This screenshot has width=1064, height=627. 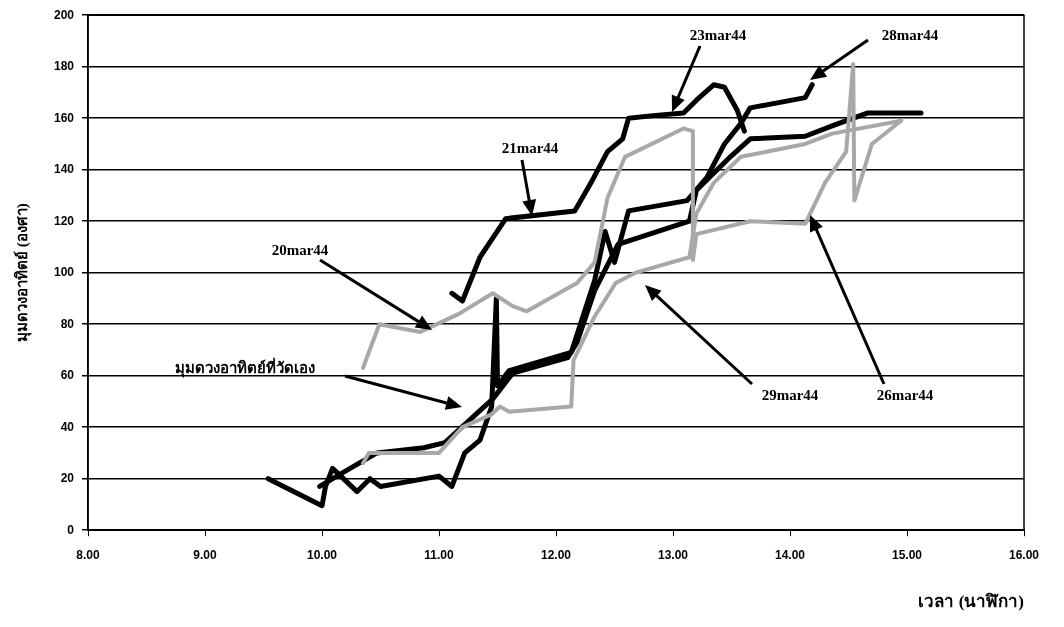 I want to click on y-tick-label: 20, so click(x=67, y=478).